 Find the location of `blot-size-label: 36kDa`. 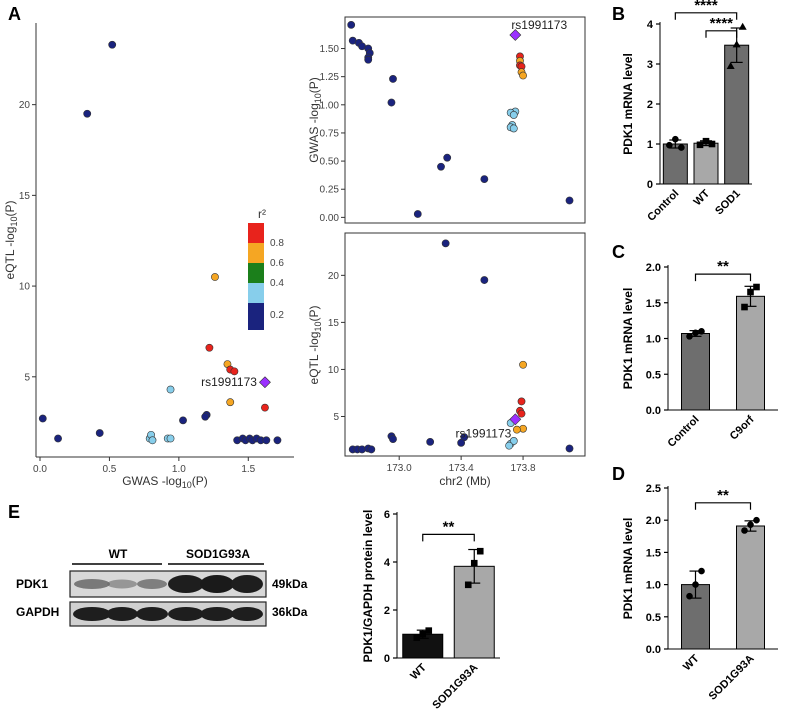

blot-size-label: 36kDa is located at coordinates (290, 612).